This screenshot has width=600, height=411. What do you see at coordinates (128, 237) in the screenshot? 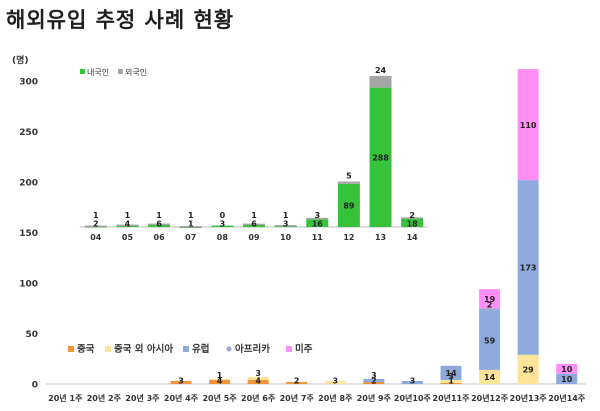
I see `inset-x-tick-label: 05` at bounding box center [128, 237].